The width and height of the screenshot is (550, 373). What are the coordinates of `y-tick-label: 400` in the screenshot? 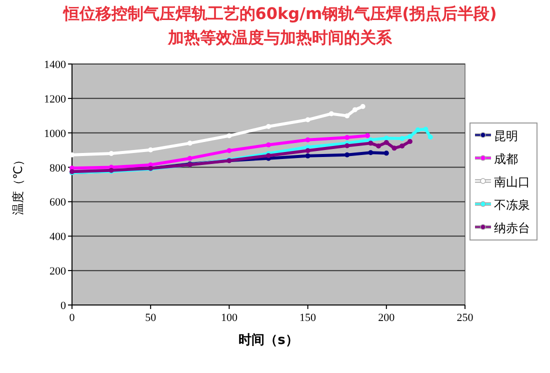 It's located at (58, 237).